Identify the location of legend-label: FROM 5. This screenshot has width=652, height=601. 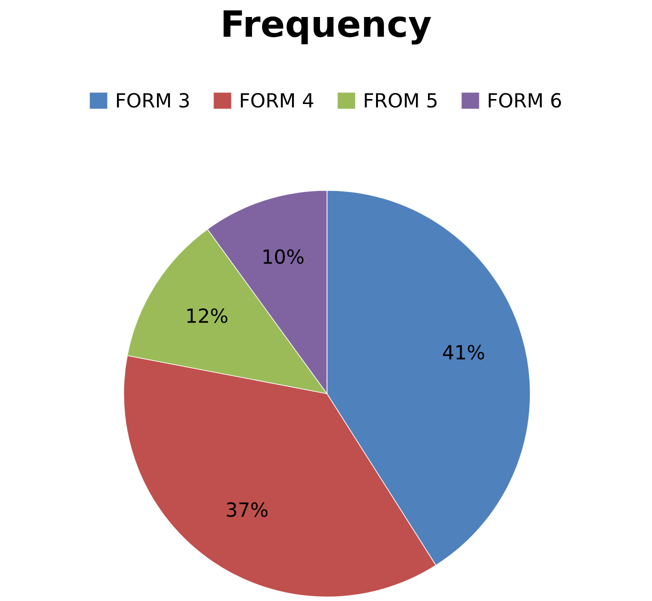
(400, 100).